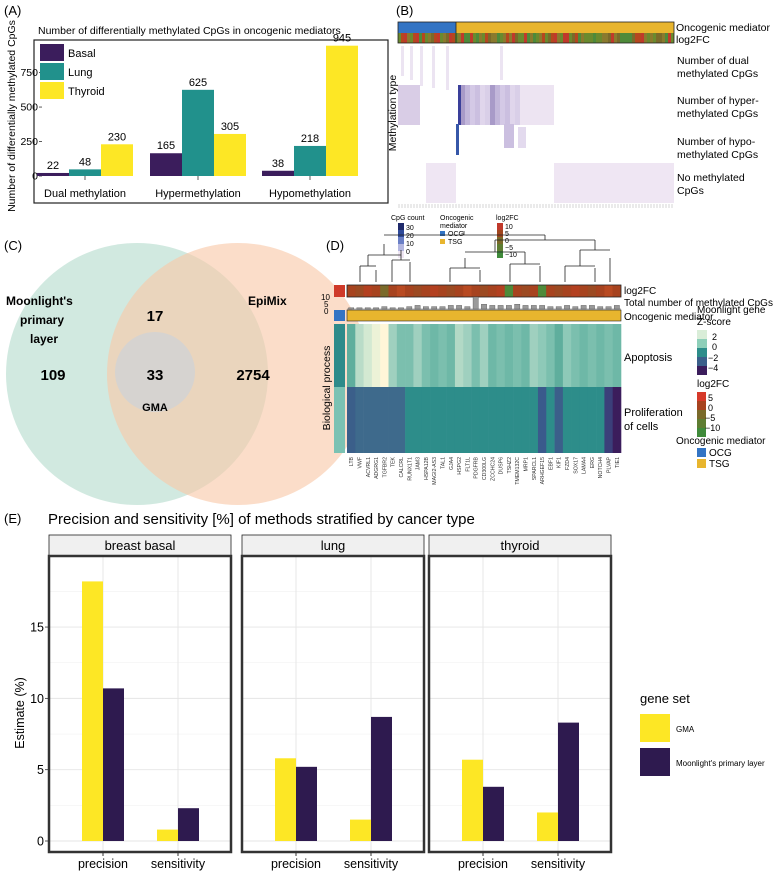  I want to click on panel-a-legend-swatch-thyroid, so click(52, 90).